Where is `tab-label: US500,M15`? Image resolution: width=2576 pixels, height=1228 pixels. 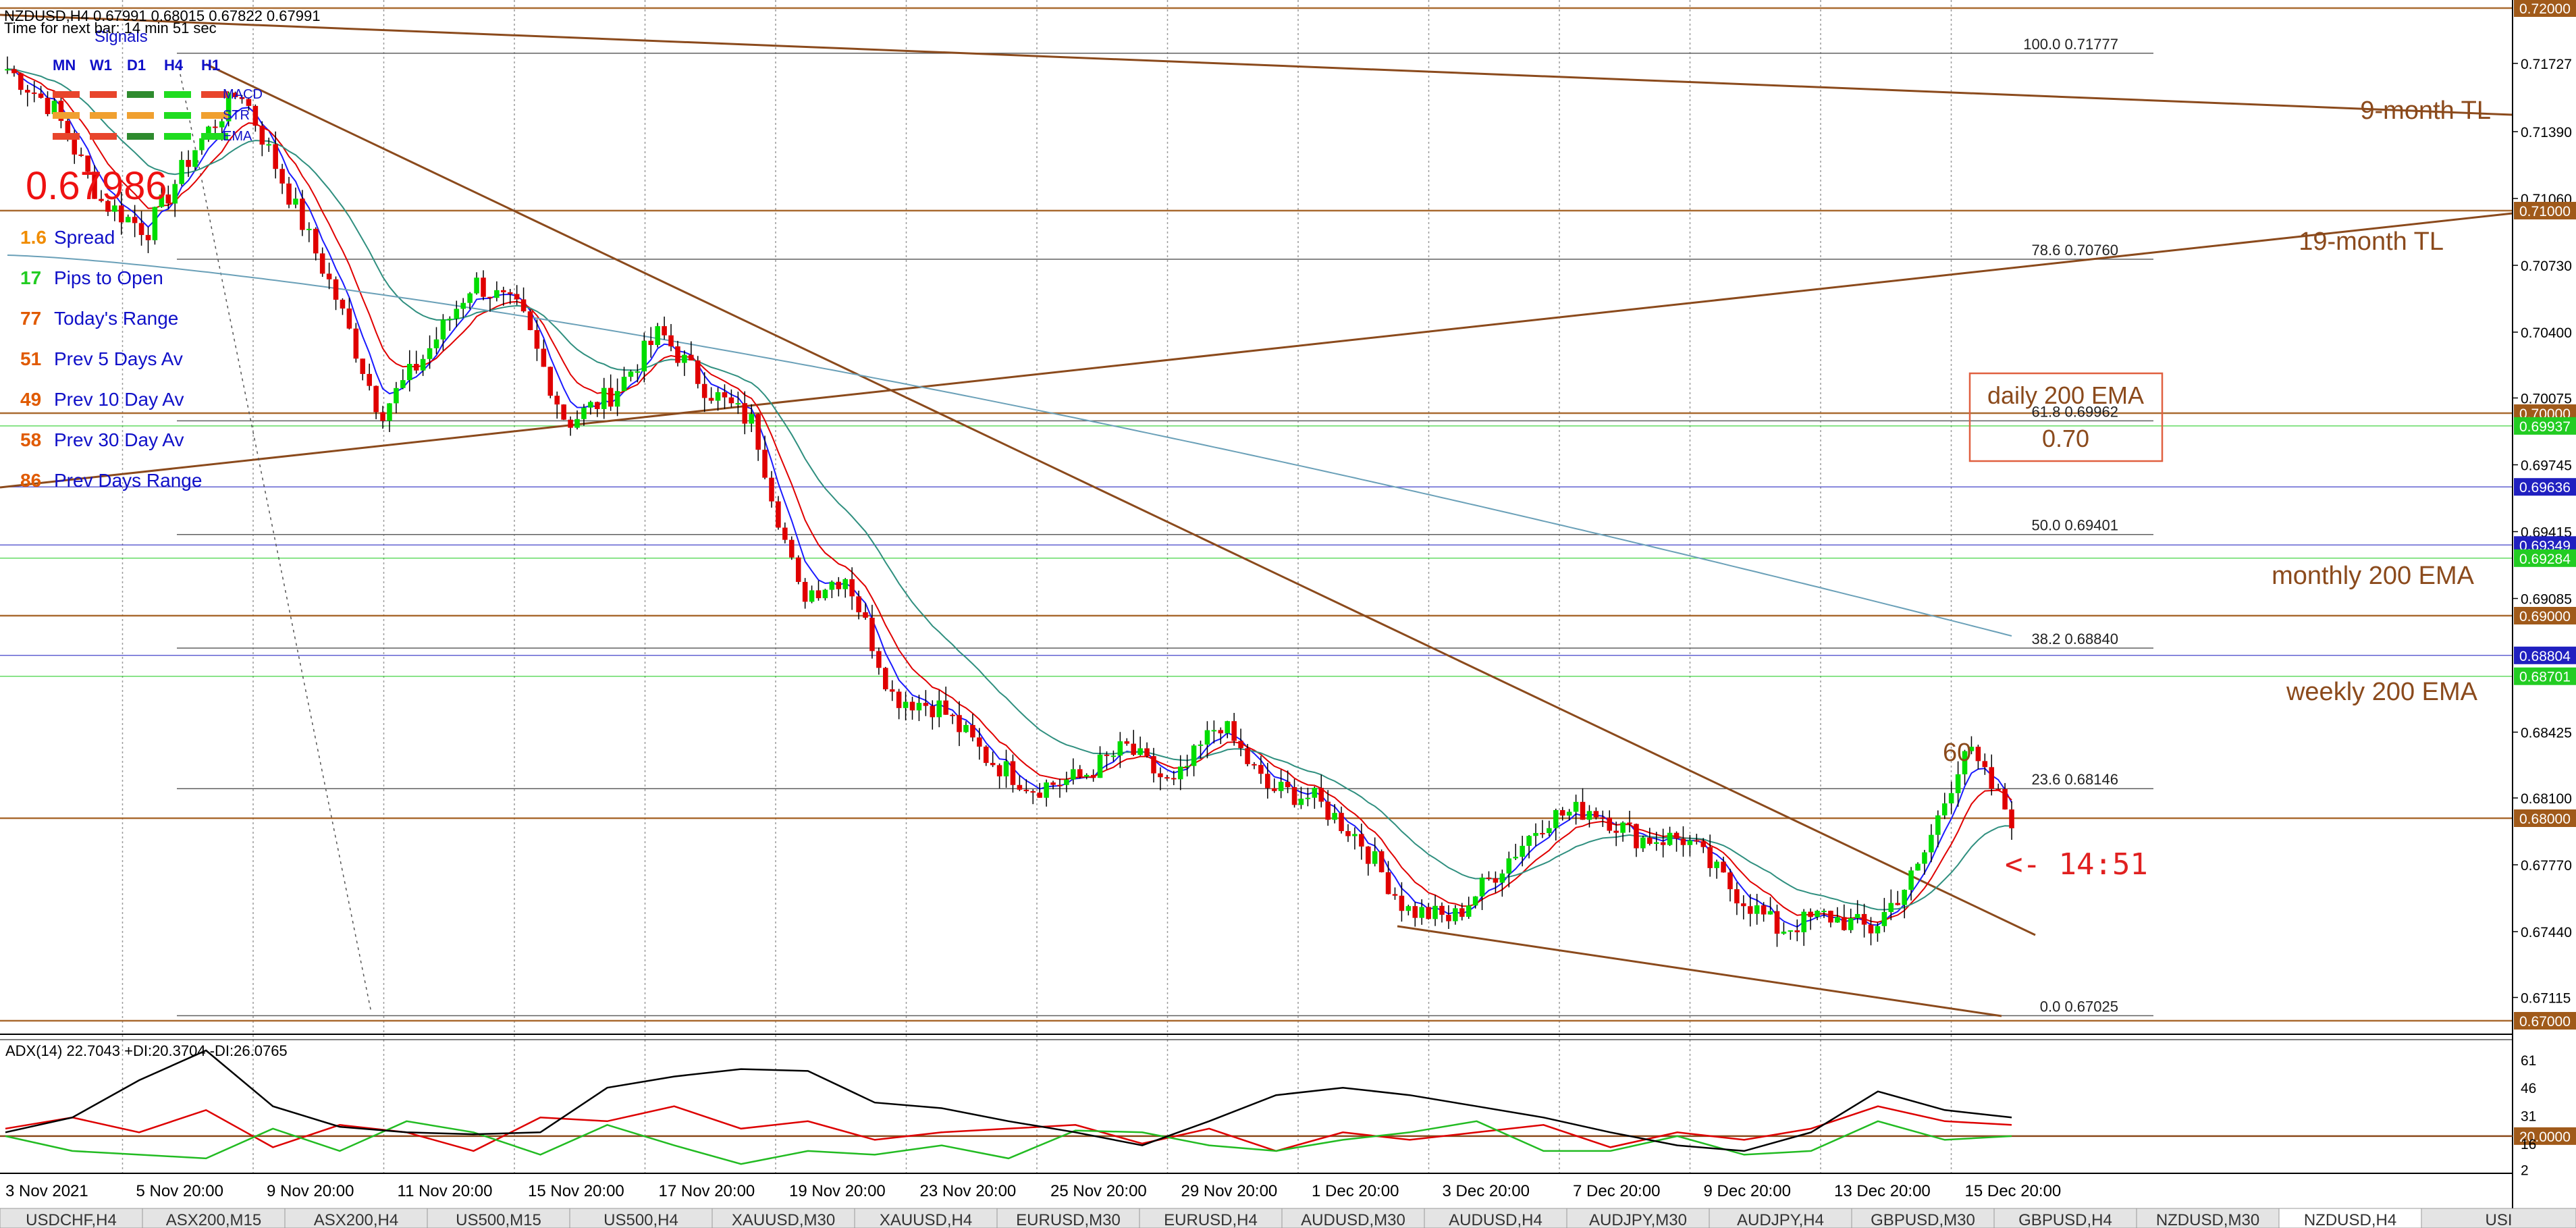
tab-label: US500,M15 is located at coordinates (499, 1220).